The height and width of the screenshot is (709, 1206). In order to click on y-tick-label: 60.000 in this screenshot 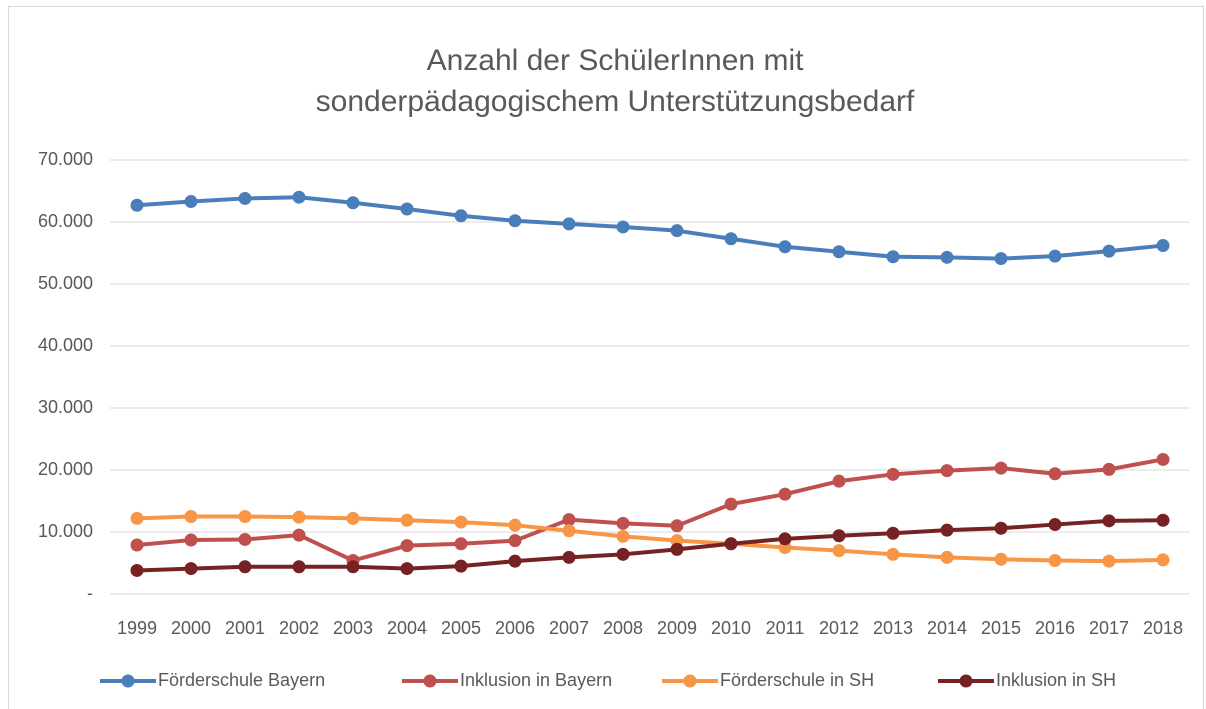, I will do `click(65, 221)`.